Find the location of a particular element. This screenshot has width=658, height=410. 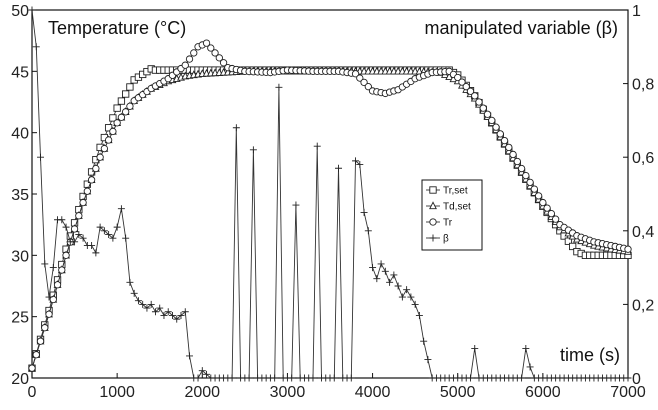

legend-label: Tr is located at coordinates (448, 223).